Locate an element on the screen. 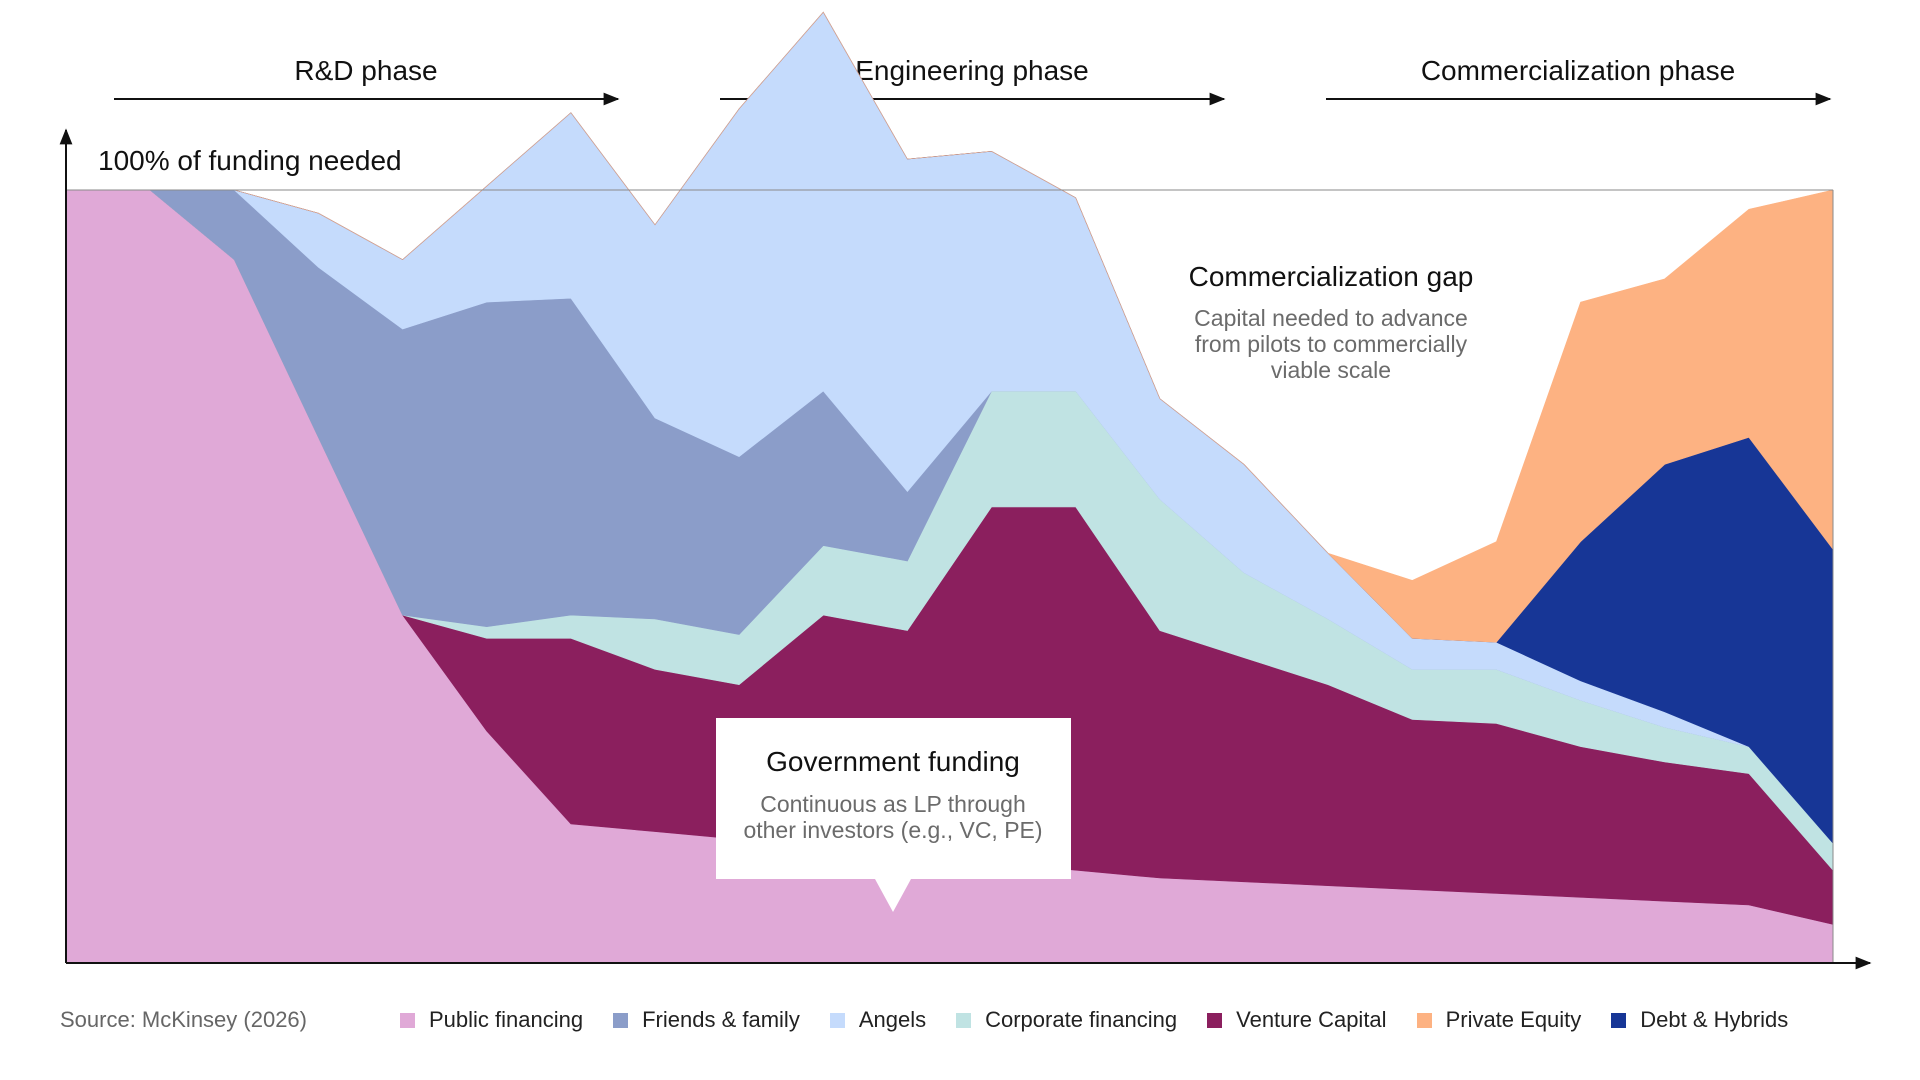 The width and height of the screenshot is (1920, 1080). phase-label-engineering: Engineering phase is located at coordinates (972, 70).